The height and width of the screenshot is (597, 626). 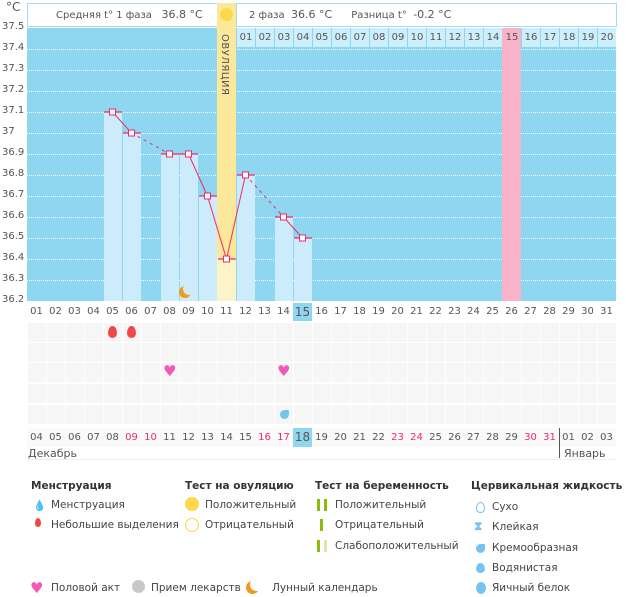 I want to click on cycle-day-label: 01, so click(x=36, y=311).